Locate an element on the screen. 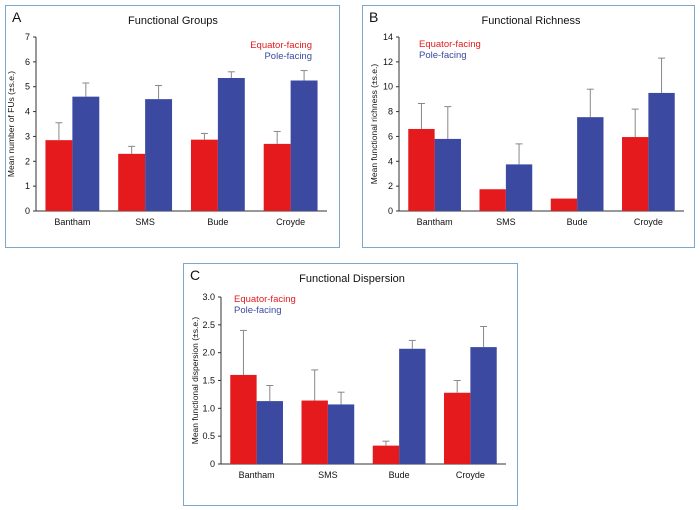 The image size is (700, 510). y-tick-label: 14 is located at coordinates (388, 37).